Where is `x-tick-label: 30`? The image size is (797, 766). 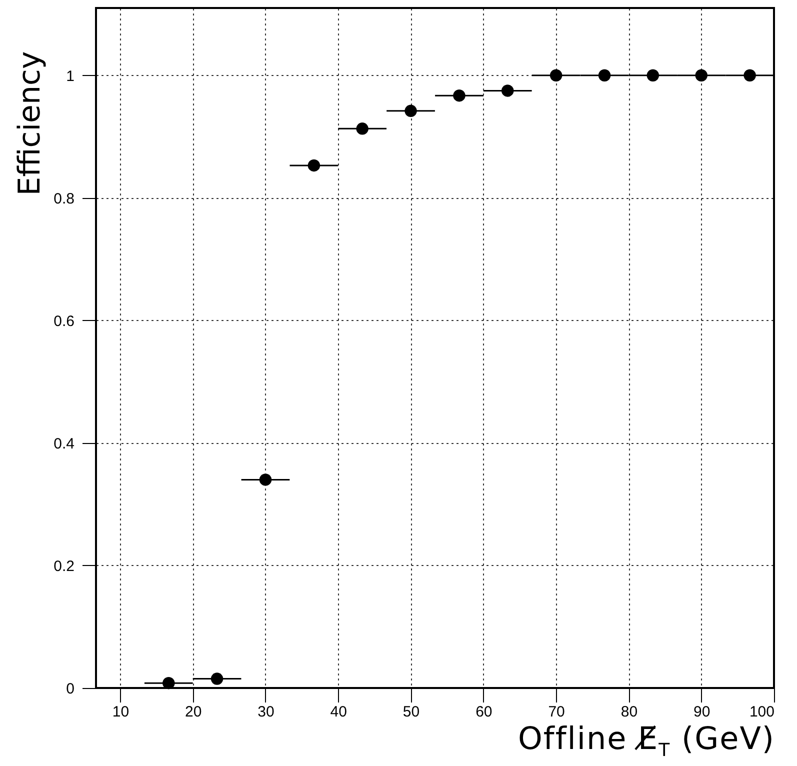 x-tick-label: 30 is located at coordinates (266, 712).